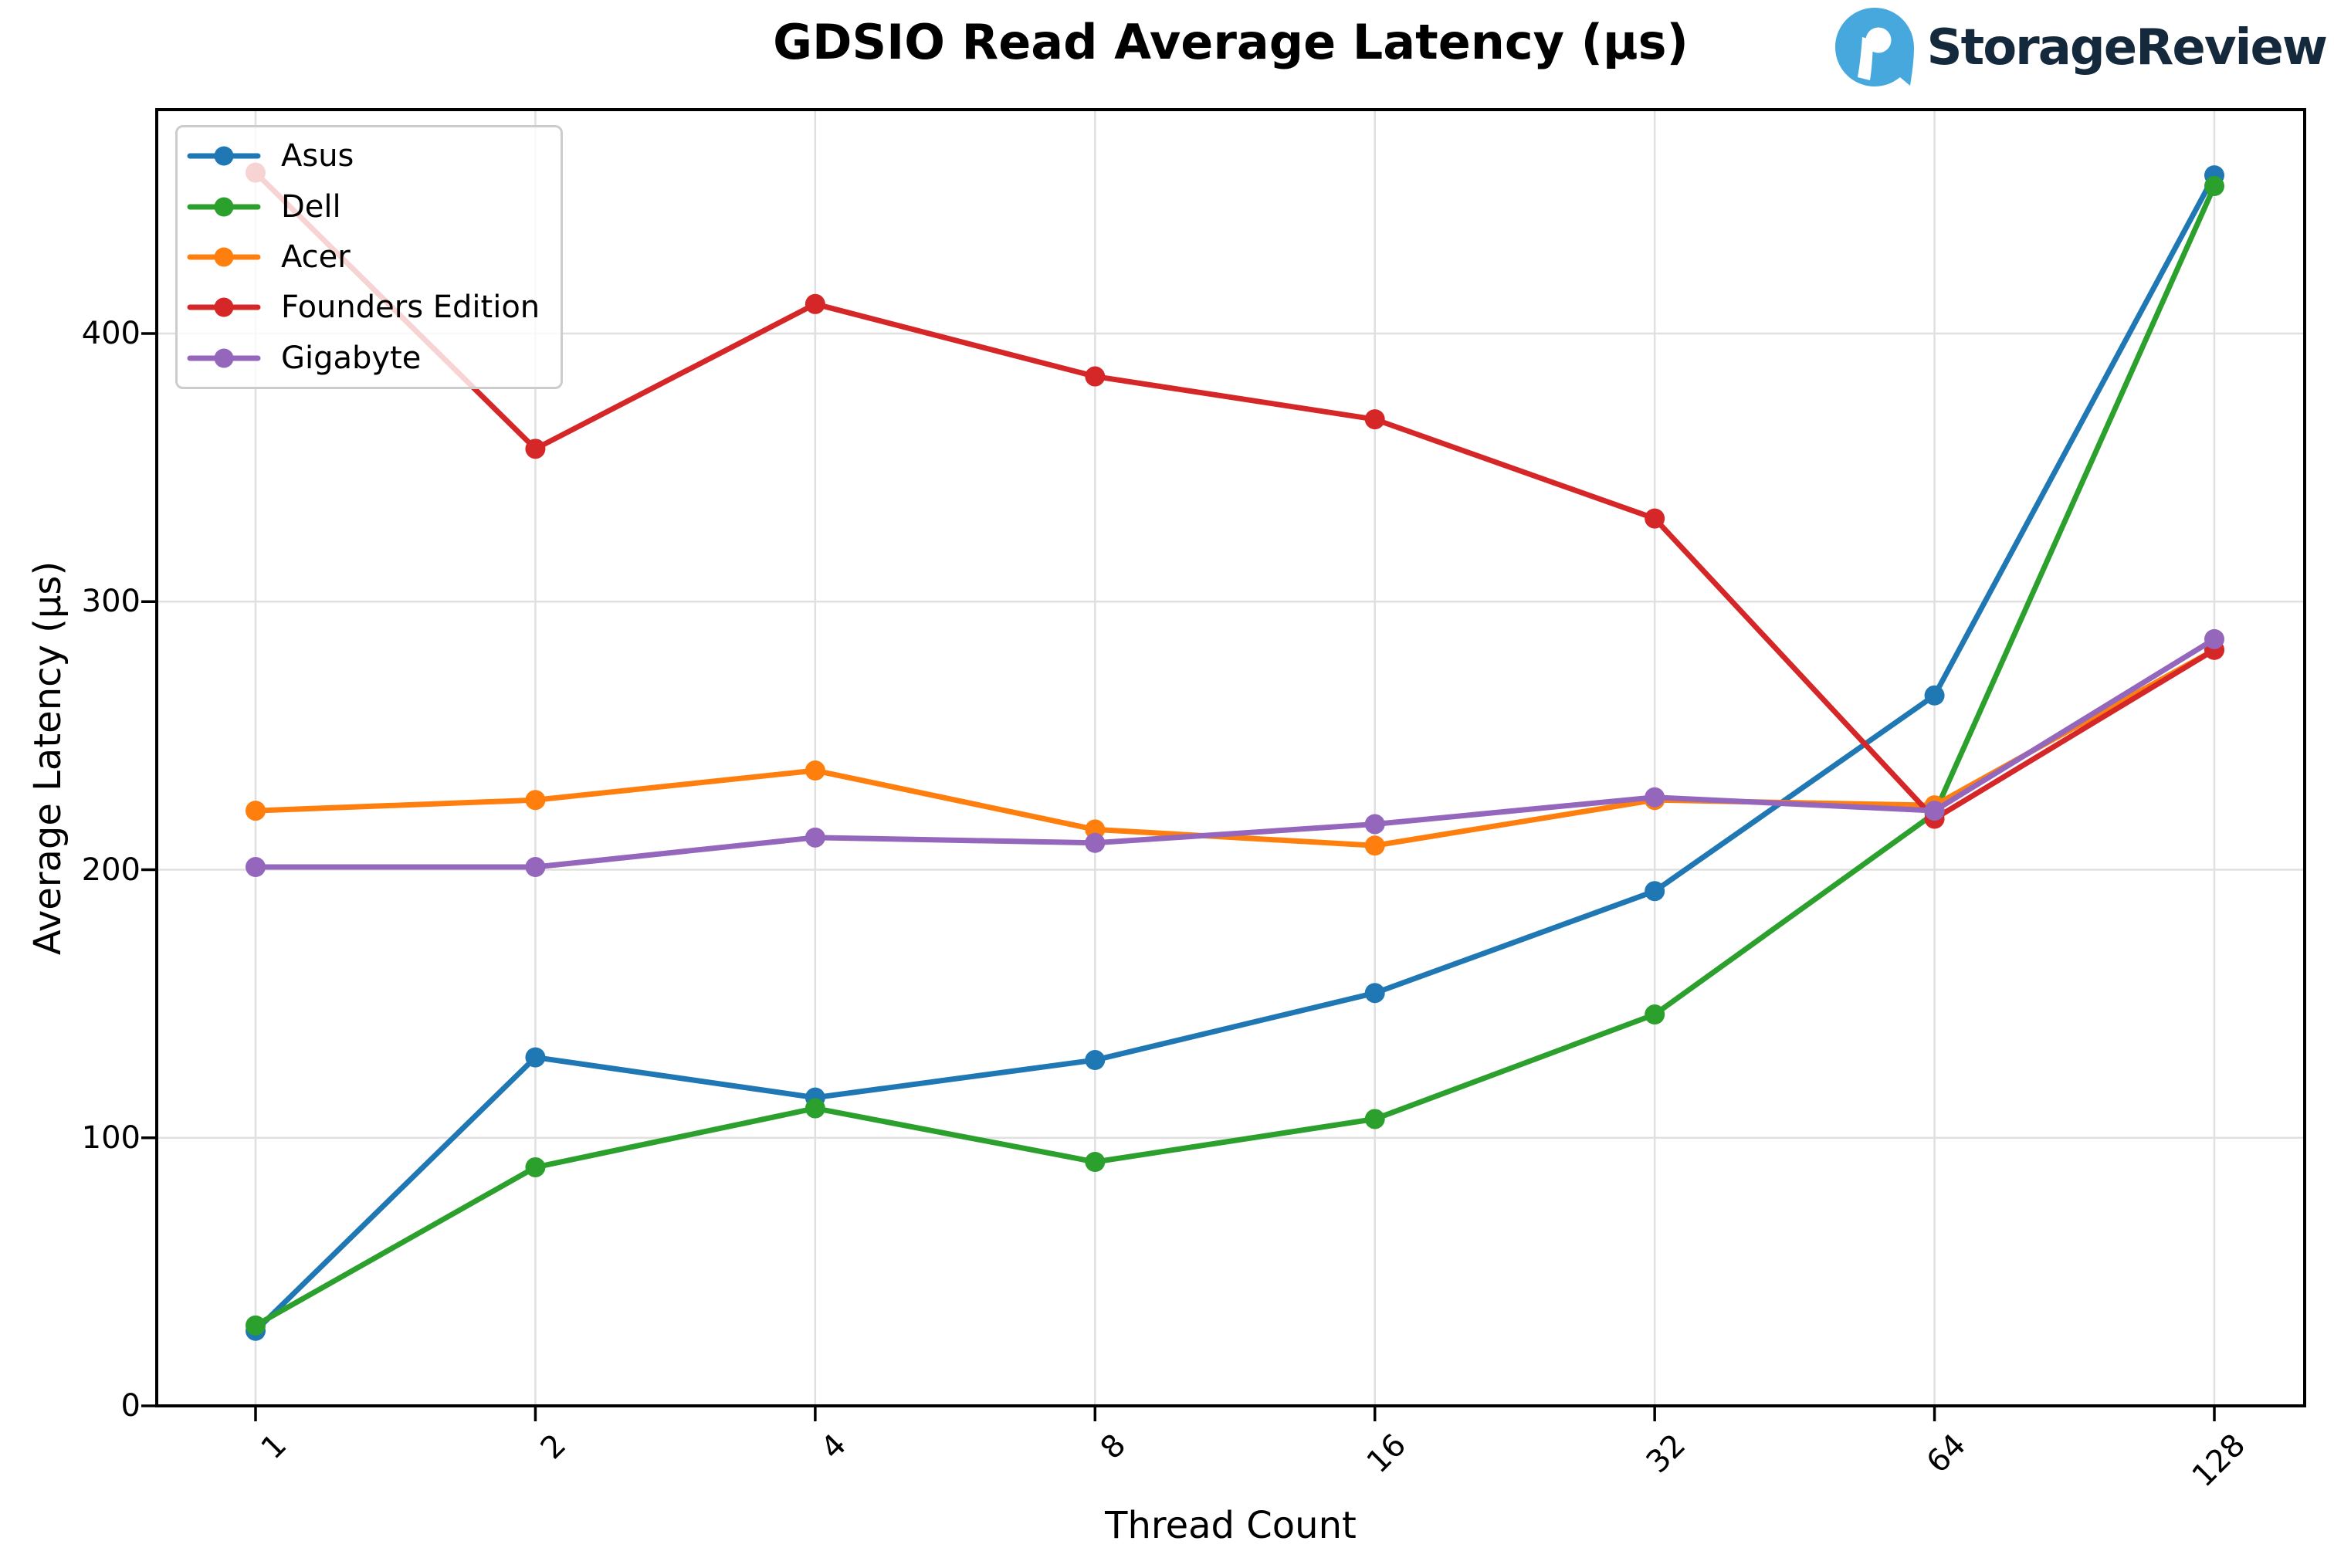 Image resolution: width=2334 pixels, height=1568 pixels. I want to click on series-line-gigabyte, so click(1234, 753).